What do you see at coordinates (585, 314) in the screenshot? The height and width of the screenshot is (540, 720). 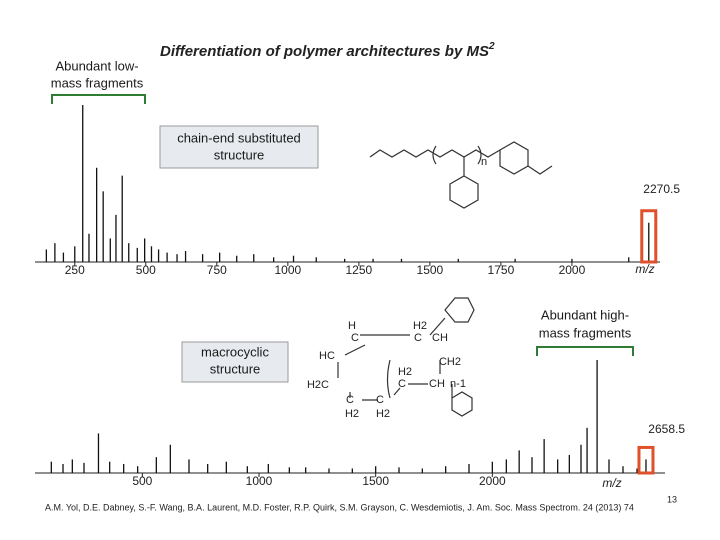 I see `note-line: Abundant high-` at bounding box center [585, 314].